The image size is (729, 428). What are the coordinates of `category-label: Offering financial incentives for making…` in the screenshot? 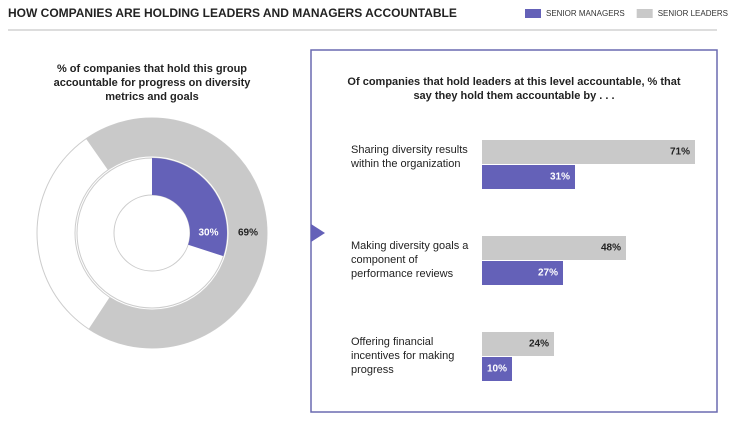 It's located at (403, 356).